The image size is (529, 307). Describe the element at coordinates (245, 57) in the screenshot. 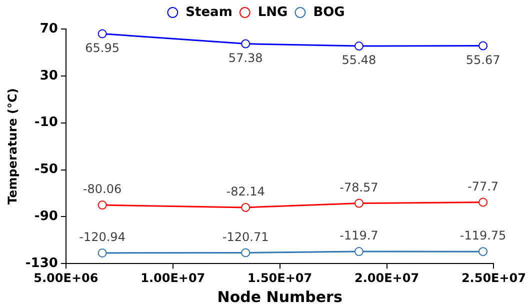

I see `data-label: 57.38` at that location.